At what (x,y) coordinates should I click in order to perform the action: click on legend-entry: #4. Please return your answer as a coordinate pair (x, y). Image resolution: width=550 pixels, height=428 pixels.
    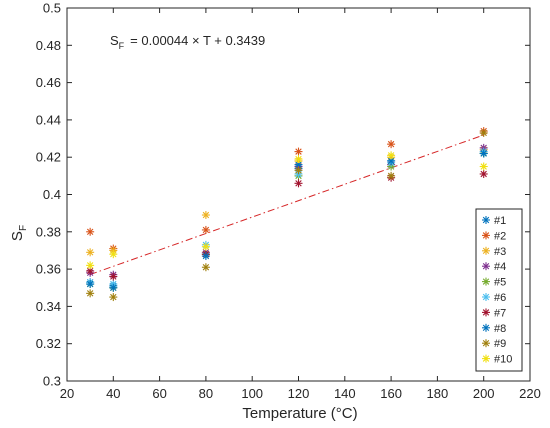
    Looking at the image, I should click on (500, 267).